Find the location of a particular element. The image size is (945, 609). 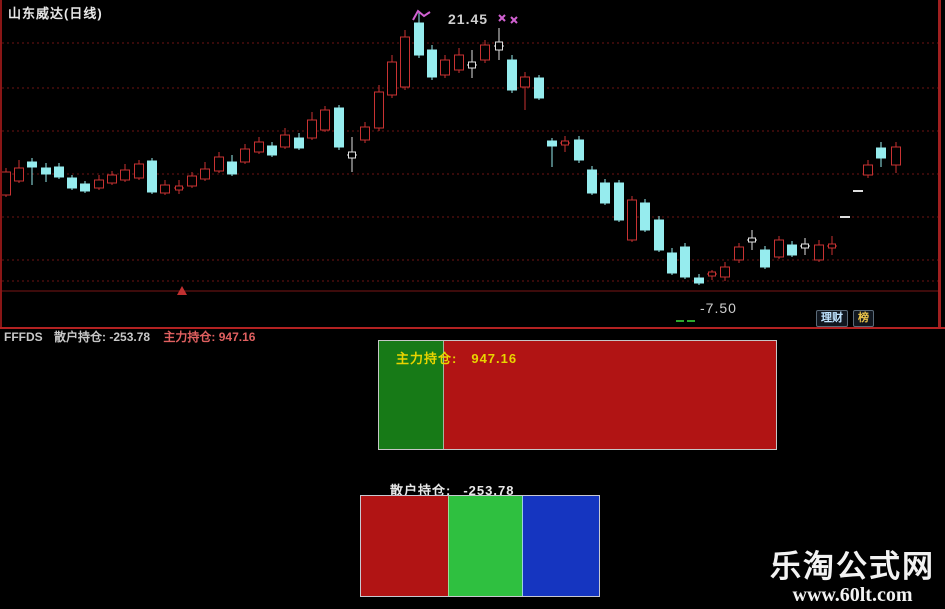

bang-button: 榜 is located at coordinates (863, 318).